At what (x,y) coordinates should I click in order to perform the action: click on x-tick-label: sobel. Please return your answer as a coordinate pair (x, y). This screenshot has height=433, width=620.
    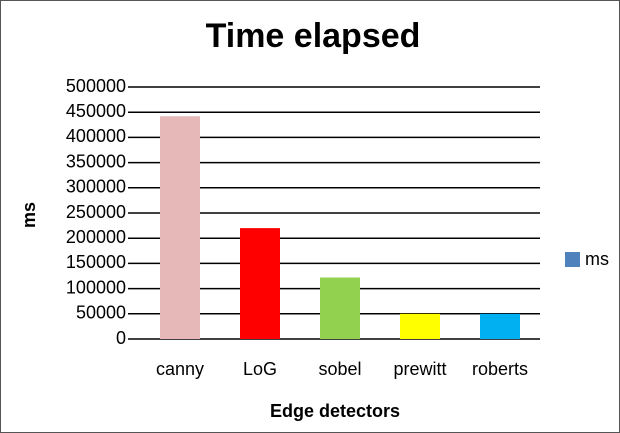
    Looking at the image, I should click on (339, 369).